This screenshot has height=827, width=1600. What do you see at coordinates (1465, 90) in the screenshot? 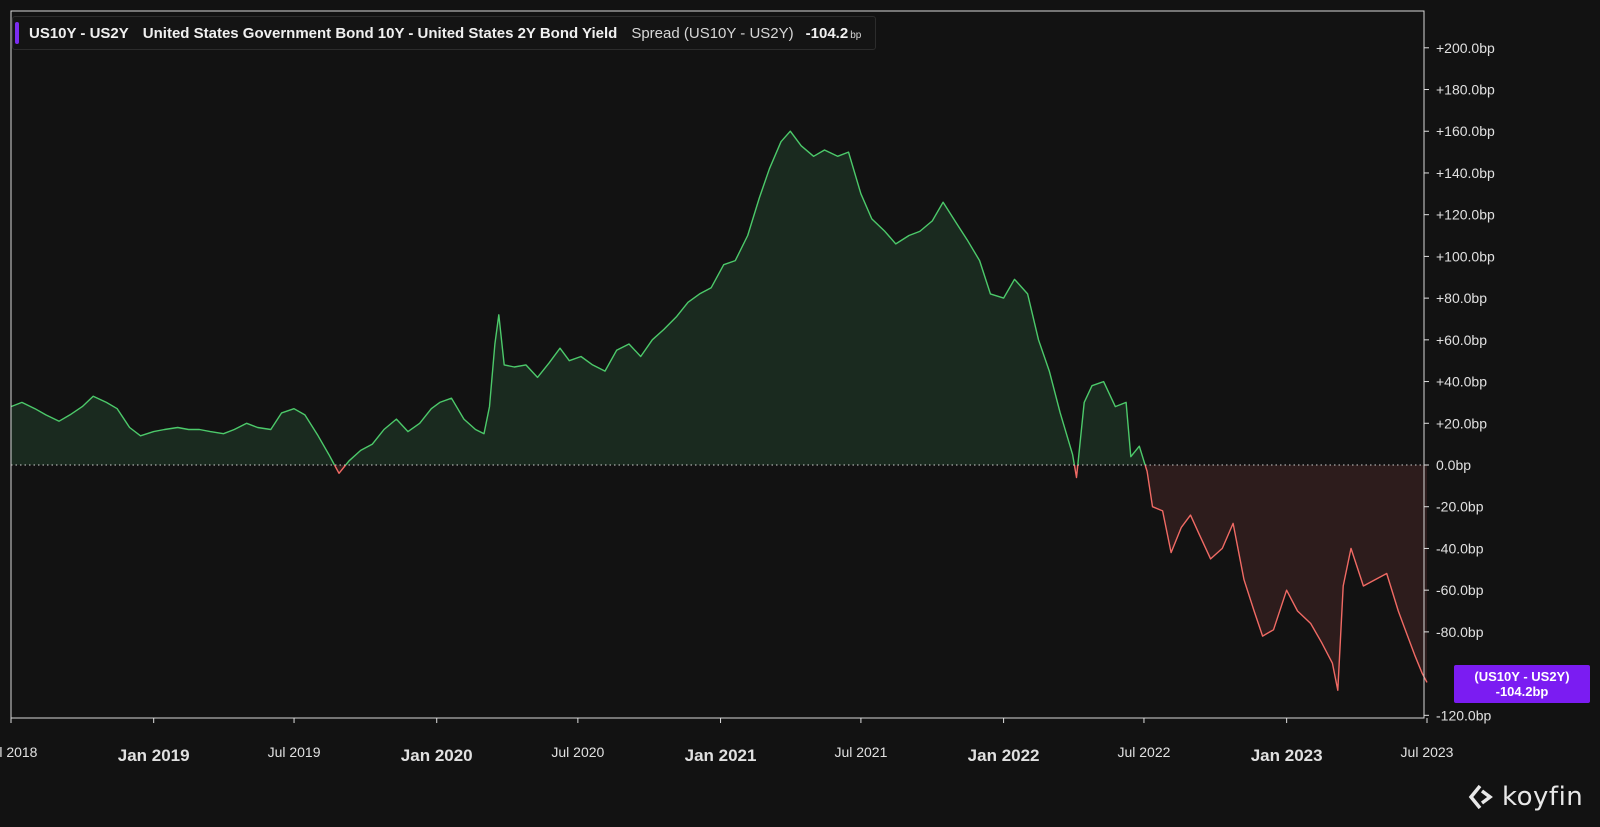
I see `y-tick-label: +180.0bp` at bounding box center [1465, 90].